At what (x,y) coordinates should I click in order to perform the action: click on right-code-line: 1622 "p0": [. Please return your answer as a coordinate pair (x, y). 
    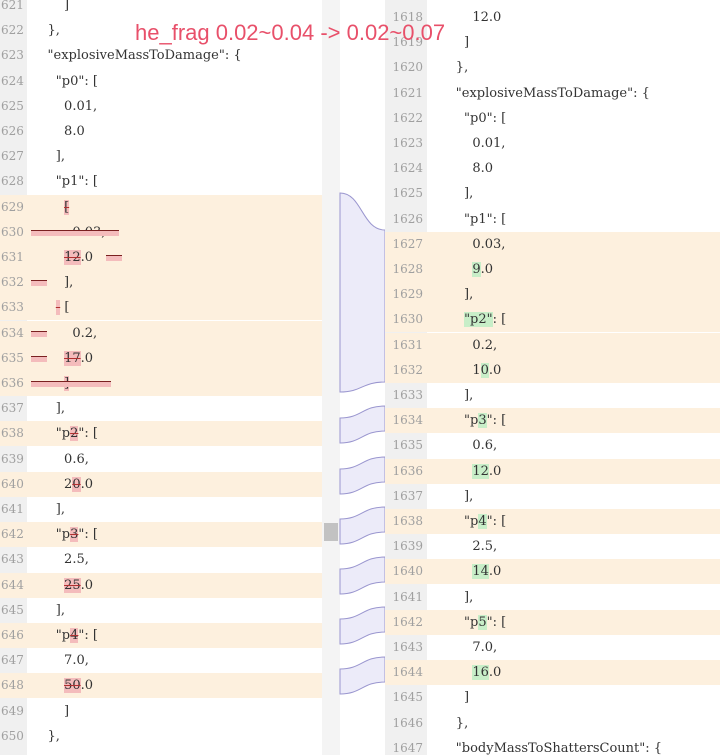
    Looking at the image, I should click on (552, 118).